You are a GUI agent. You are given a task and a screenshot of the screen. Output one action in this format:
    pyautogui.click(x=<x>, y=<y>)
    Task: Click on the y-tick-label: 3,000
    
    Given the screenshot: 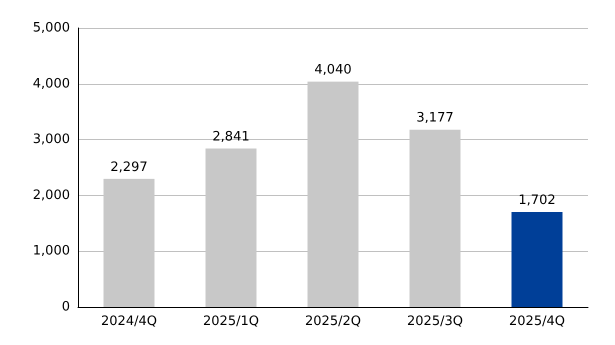 What is the action you would take?
    pyautogui.click(x=51, y=140)
    